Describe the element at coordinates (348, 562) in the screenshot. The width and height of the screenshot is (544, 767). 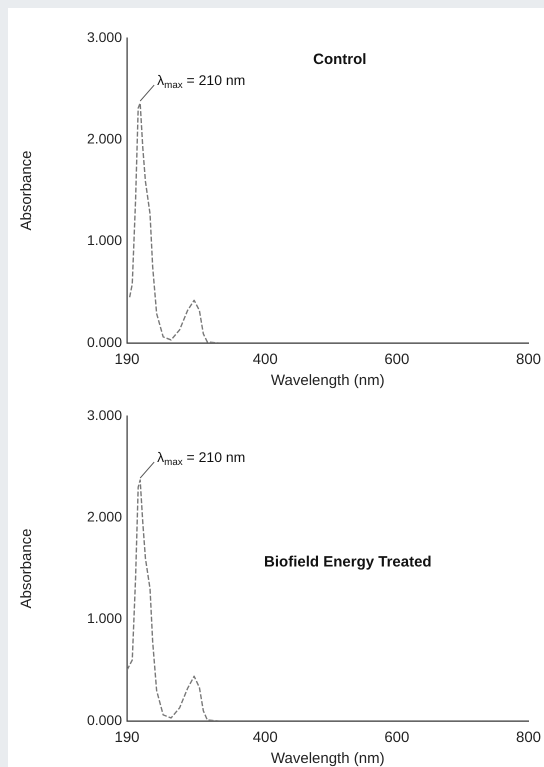
I see `text: Biofield Energy Treated` at that location.